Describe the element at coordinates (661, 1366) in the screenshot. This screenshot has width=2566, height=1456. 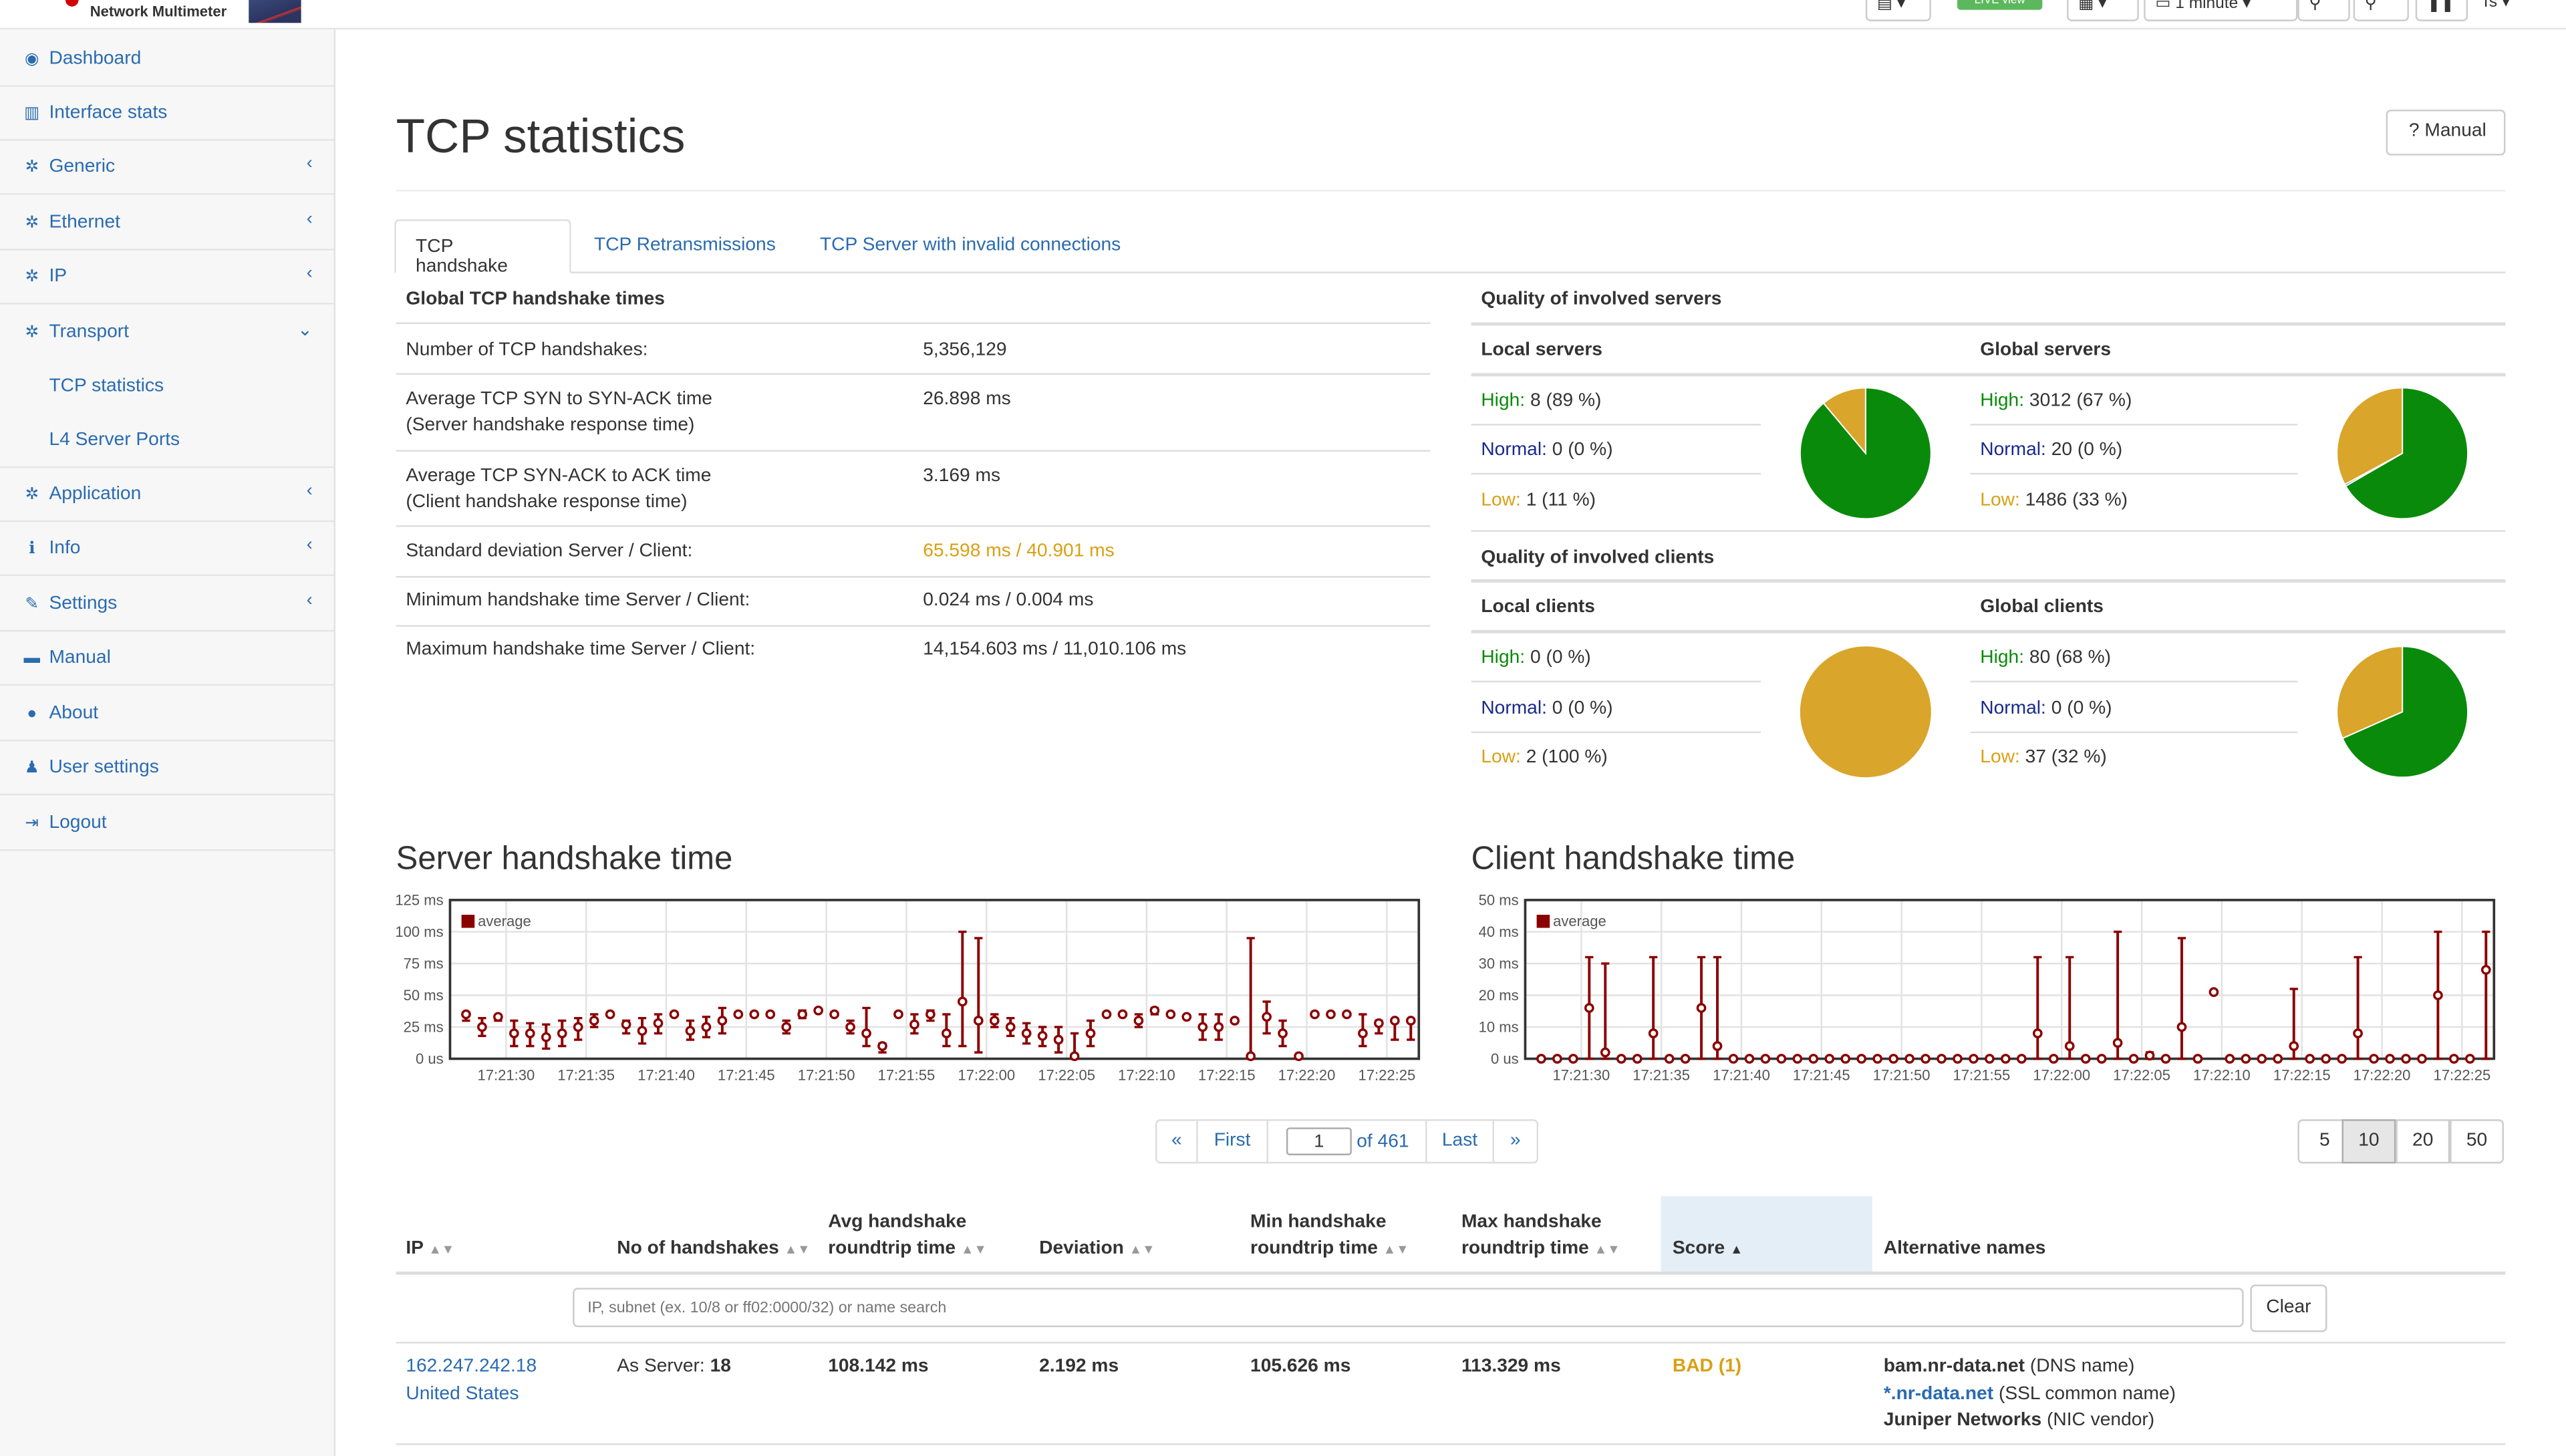
I see `handshake-role-label: As Server:` at that location.